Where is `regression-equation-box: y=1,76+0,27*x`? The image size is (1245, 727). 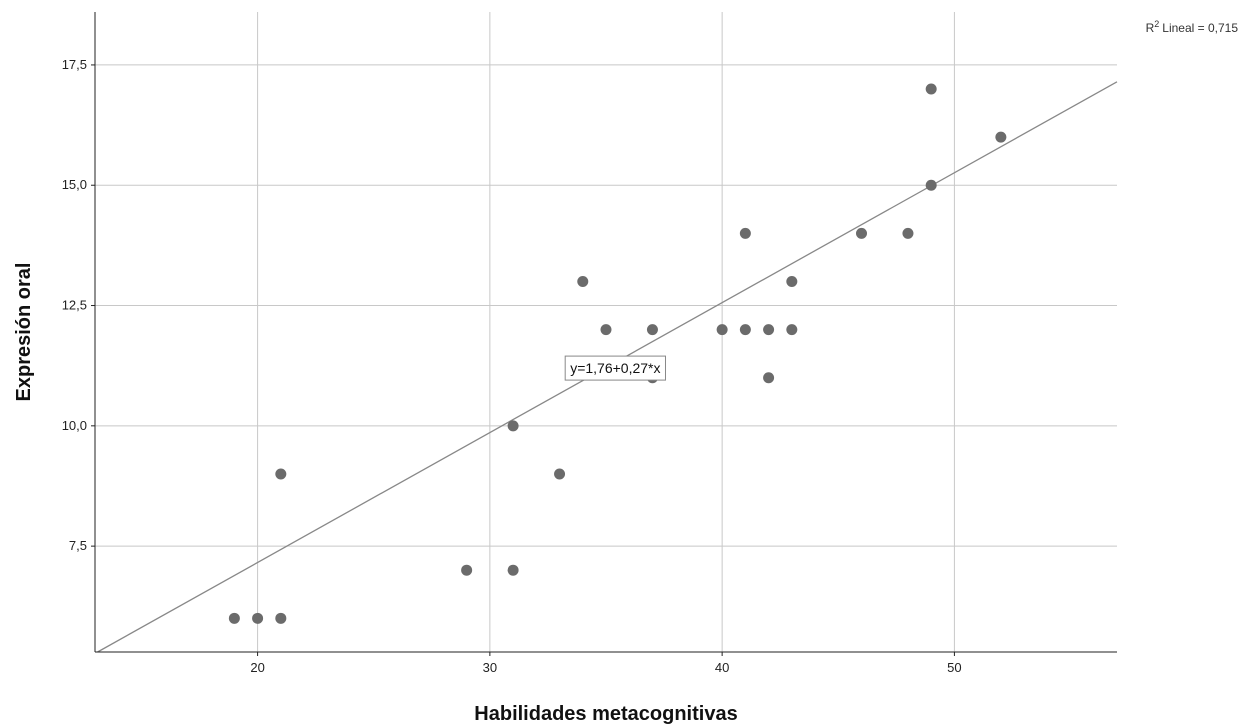 regression-equation-box: y=1,76+0,27*x is located at coordinates (615, 368).